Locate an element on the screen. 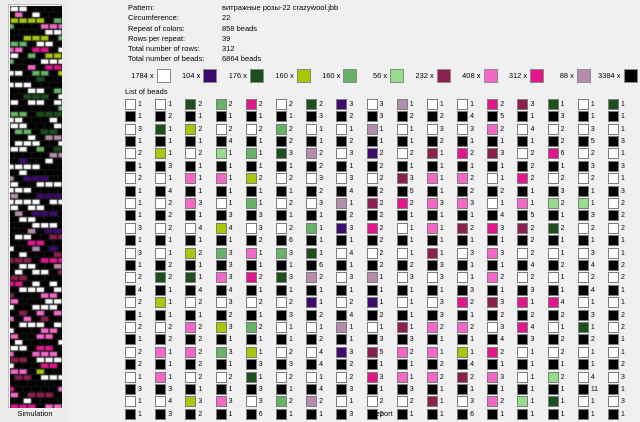 Image resolution: width=640 pixels, height=422 pixels. legend-color-swatch is located at coordinates (303, 75).